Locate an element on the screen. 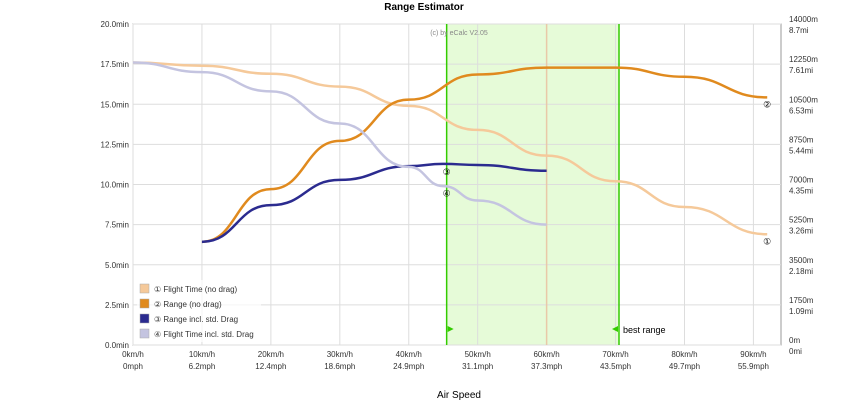 Image resolution: width=849 pixels, height=404 pixels. y-right-tick-label-m: 10500m is located at coordinates (803, 99).